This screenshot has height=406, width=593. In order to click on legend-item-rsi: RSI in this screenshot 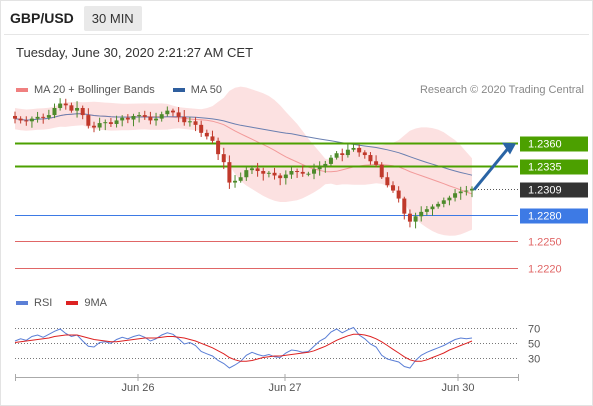, I will do `click(34, 303)`.